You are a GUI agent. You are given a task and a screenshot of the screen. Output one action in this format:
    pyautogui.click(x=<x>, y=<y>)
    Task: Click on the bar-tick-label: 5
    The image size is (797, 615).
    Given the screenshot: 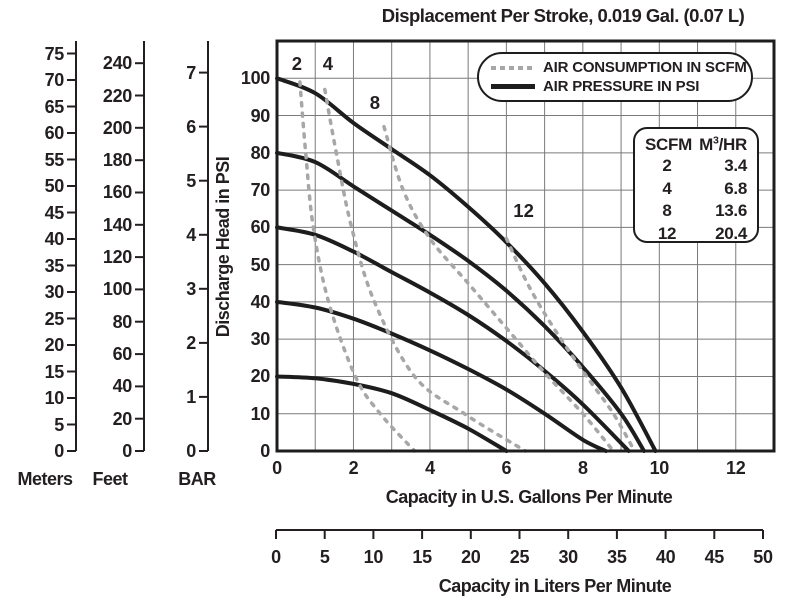 What is the action you would take?
    pyautogui.click(x=191, y=180)
    